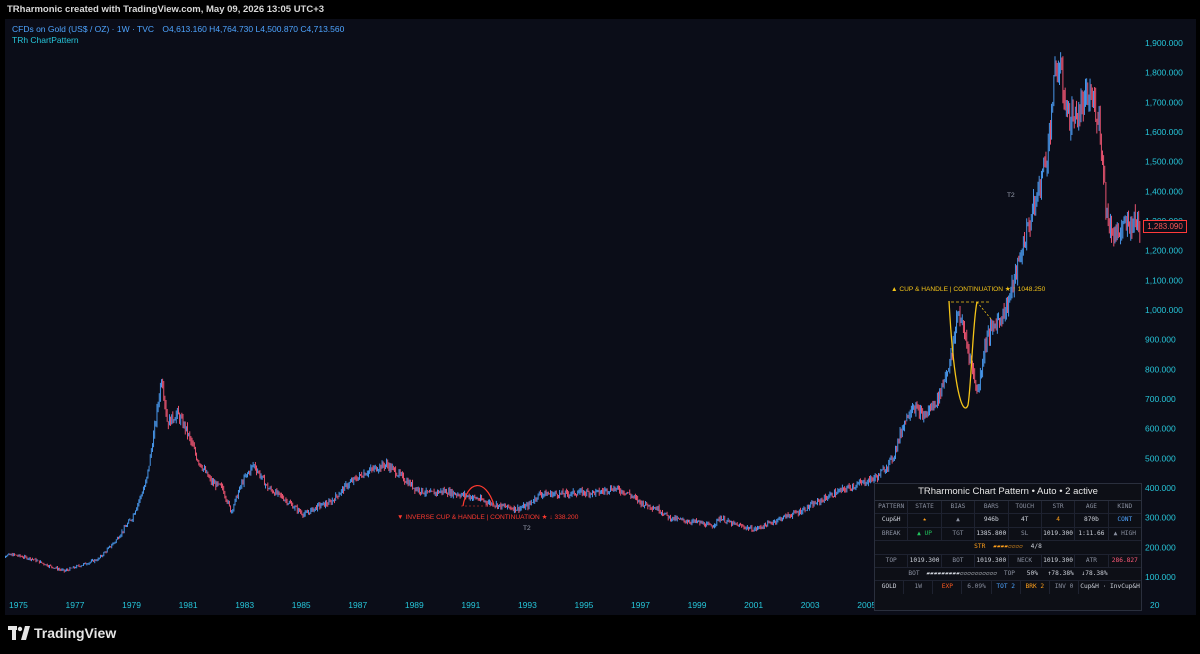 This screenshot has width=1200, height=654. I want to click on y-tick-label: 1,700.000, so click(1164, 102).